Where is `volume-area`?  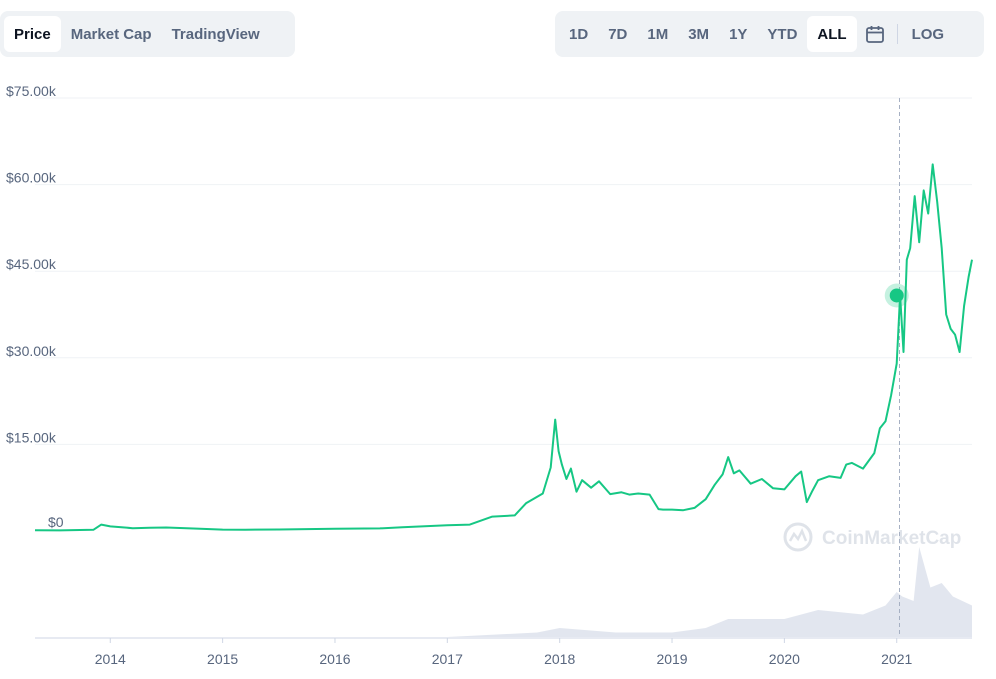 volume-area is located at coordinates (503, 592).